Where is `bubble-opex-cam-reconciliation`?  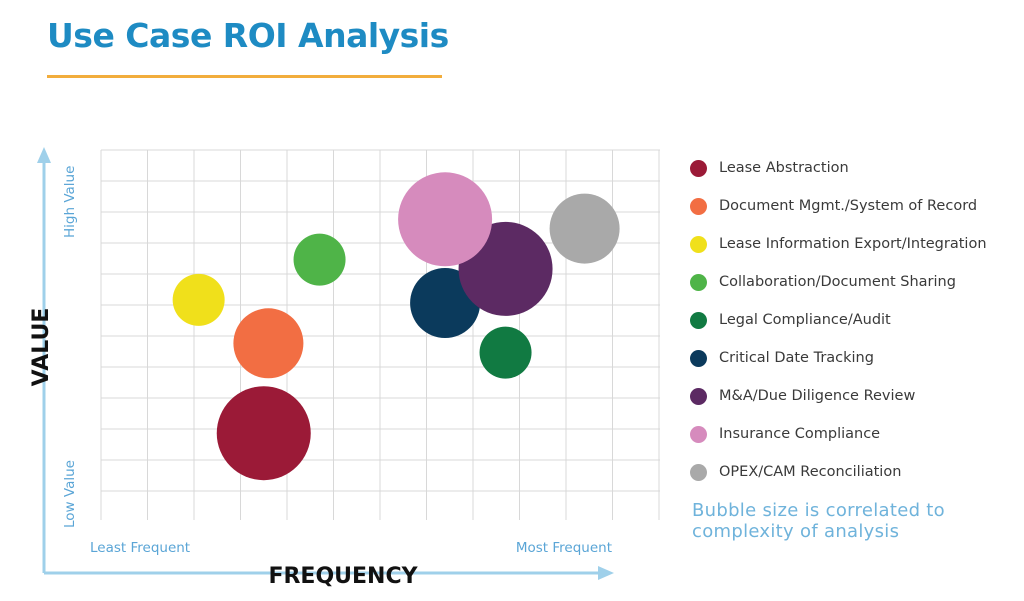 bubble-opex-cam-reconciliation is located at coordinates (584, 228).